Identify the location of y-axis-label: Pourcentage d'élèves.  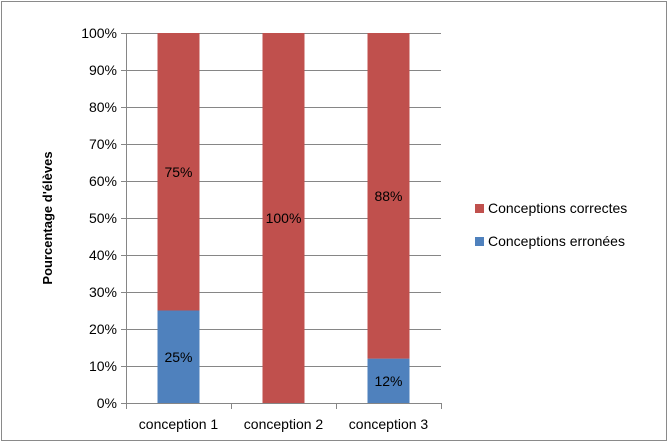
(47, 217).